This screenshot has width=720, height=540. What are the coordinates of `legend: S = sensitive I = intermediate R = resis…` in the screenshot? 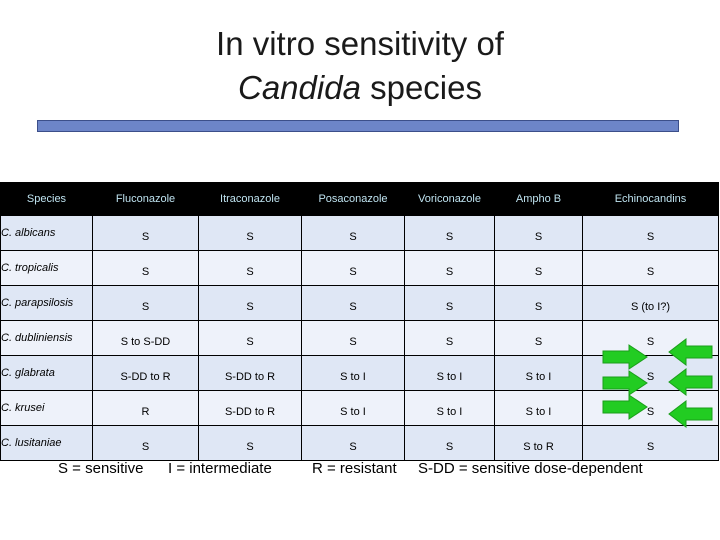 It's located at (360, 472).